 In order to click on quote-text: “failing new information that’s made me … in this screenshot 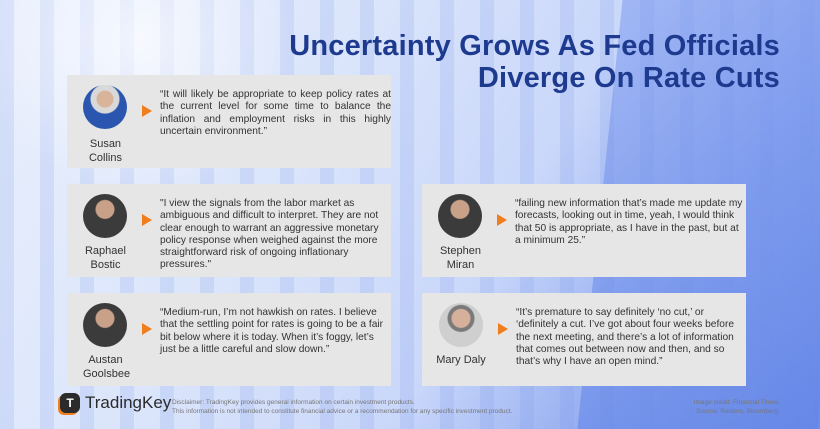, I will do `click(628, 222)`.